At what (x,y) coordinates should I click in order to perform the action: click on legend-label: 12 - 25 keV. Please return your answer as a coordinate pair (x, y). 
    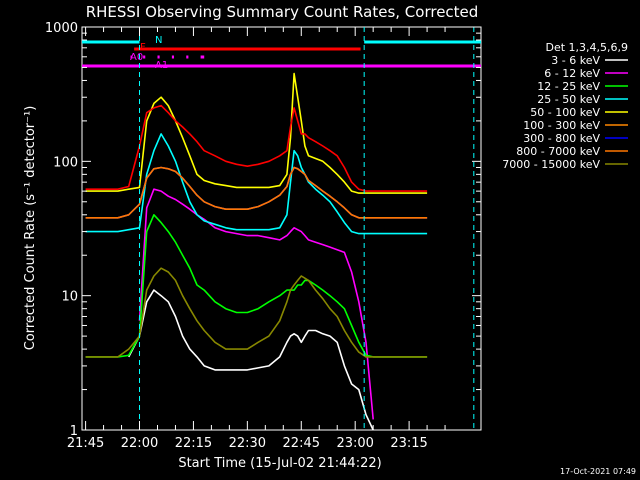
    Looking at the image, I should click on (568, 86).